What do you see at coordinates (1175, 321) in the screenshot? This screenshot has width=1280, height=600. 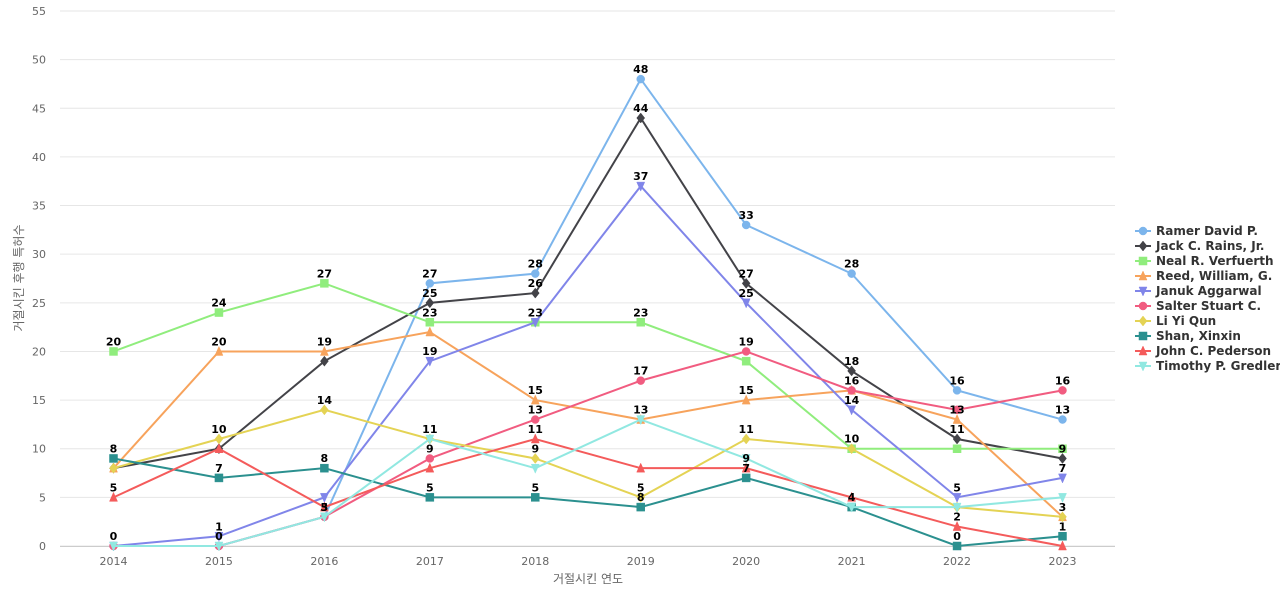 I see `legend-item: Li Yi Qun` at bounding box center [1175, 321].